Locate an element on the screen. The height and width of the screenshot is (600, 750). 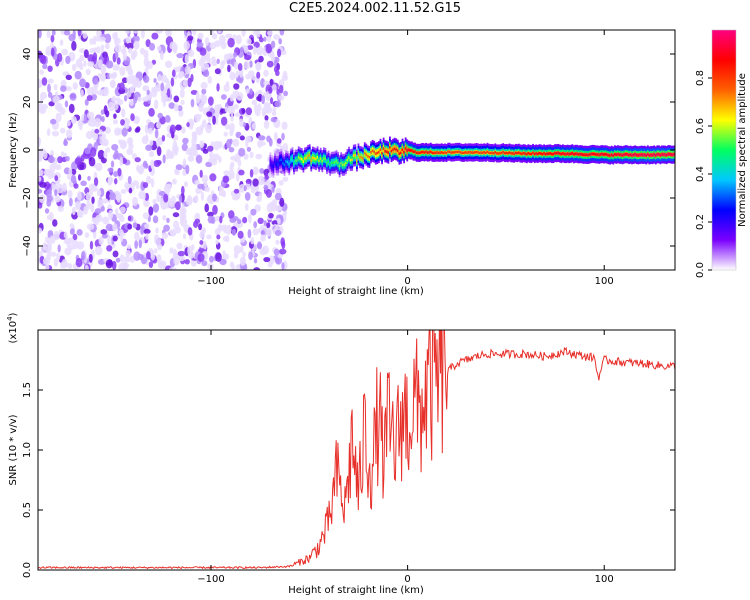
y-tick-label: −40 is located at coordinates (27, 245).